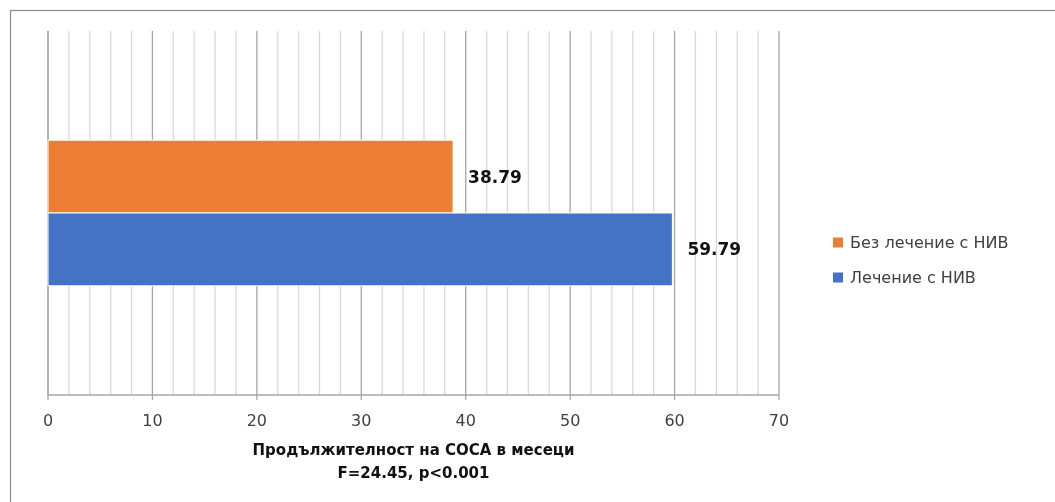 The height and width of the screenshot is (502, 1055). I want to click on x-tick-label: 30, so click(361, 420).